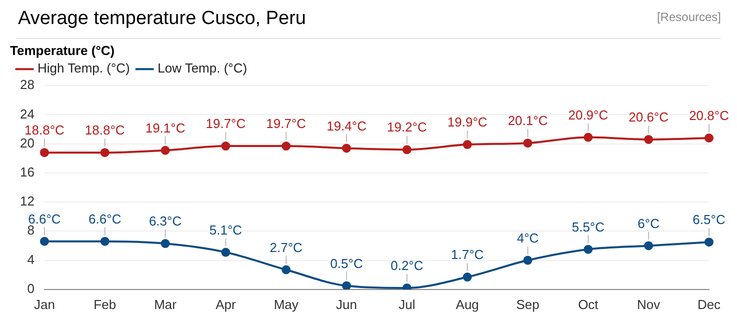 The height and width of the screenshot is (324, 737). I want to click on x-tick-label: Feb, so click(105, 304).